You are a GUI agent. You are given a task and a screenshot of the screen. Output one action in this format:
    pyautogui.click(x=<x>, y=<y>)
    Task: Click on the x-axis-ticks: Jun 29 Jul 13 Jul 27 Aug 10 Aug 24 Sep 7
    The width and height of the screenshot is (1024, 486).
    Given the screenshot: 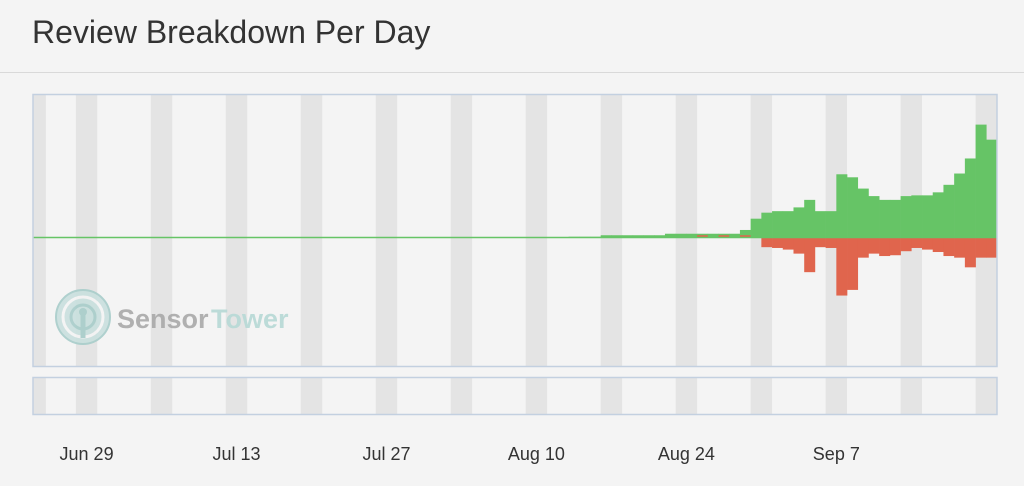 What is the action you would take?
    pyautogui.click(x=460, y=454)
    